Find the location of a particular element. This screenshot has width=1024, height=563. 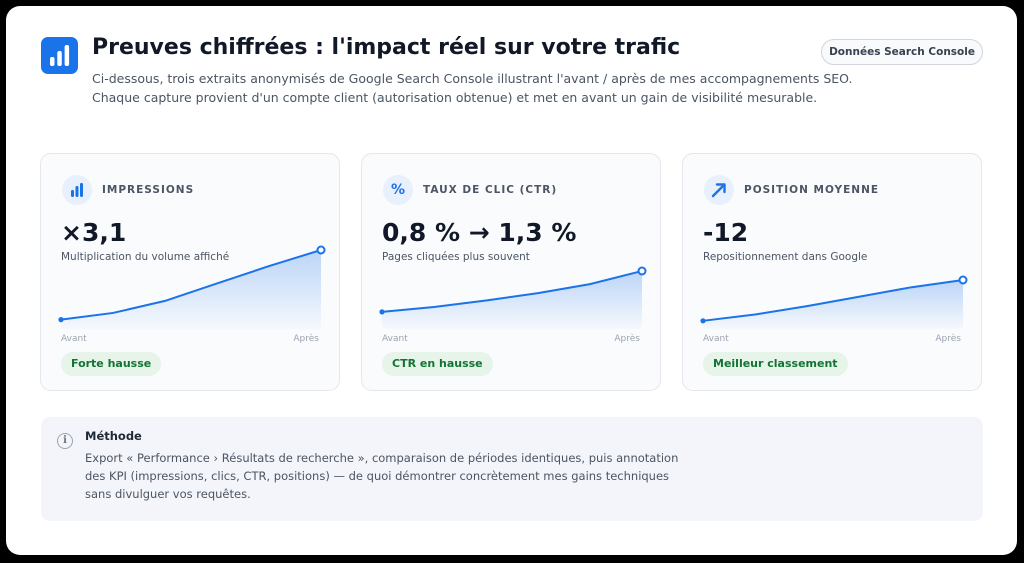

kpi-value: 0,8 % → 1,3 % is located at coordinates (479, 232).